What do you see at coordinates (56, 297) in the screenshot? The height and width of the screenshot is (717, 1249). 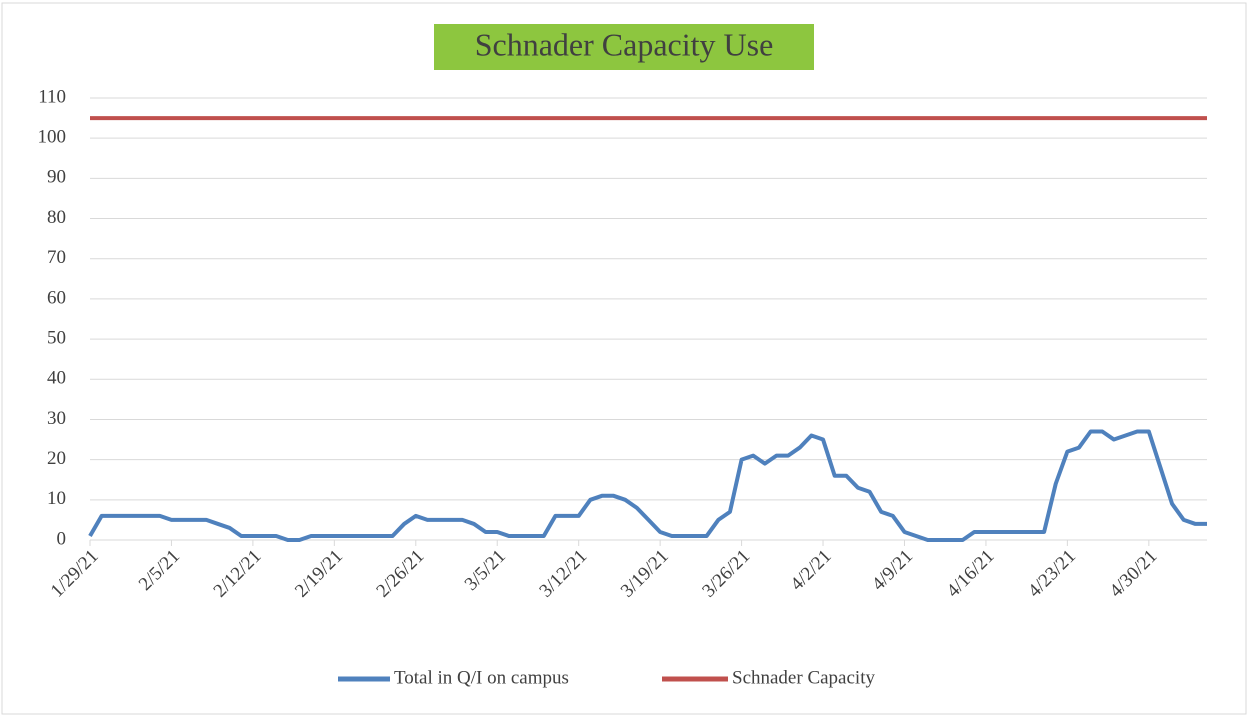 I see `y-tick-label: 60` at bounding box center [56, 297].